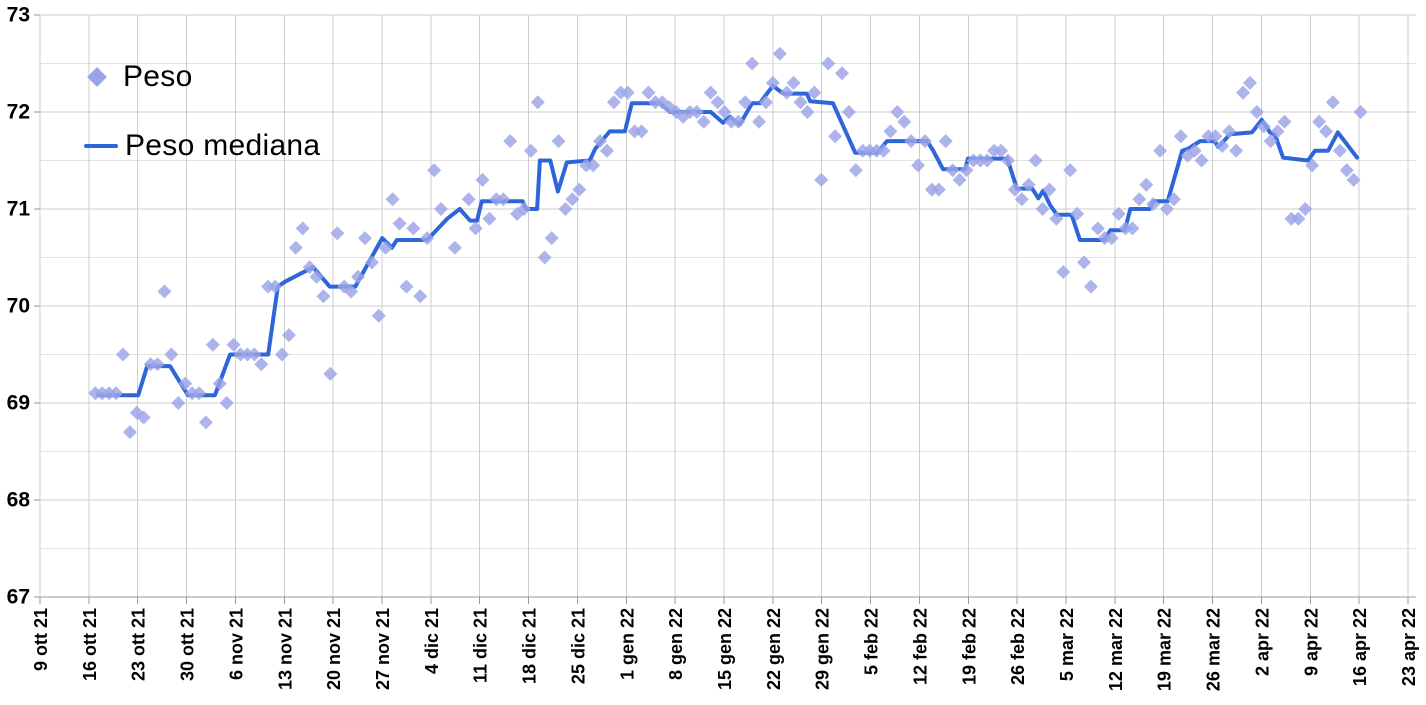 The height and width of the screenshot is (705, 1426). What do you see at coordinates (202, 146) in the screenshot?
I see `legend-item-peso-mediana: Peso mediana` at bounding box center [202, 146].